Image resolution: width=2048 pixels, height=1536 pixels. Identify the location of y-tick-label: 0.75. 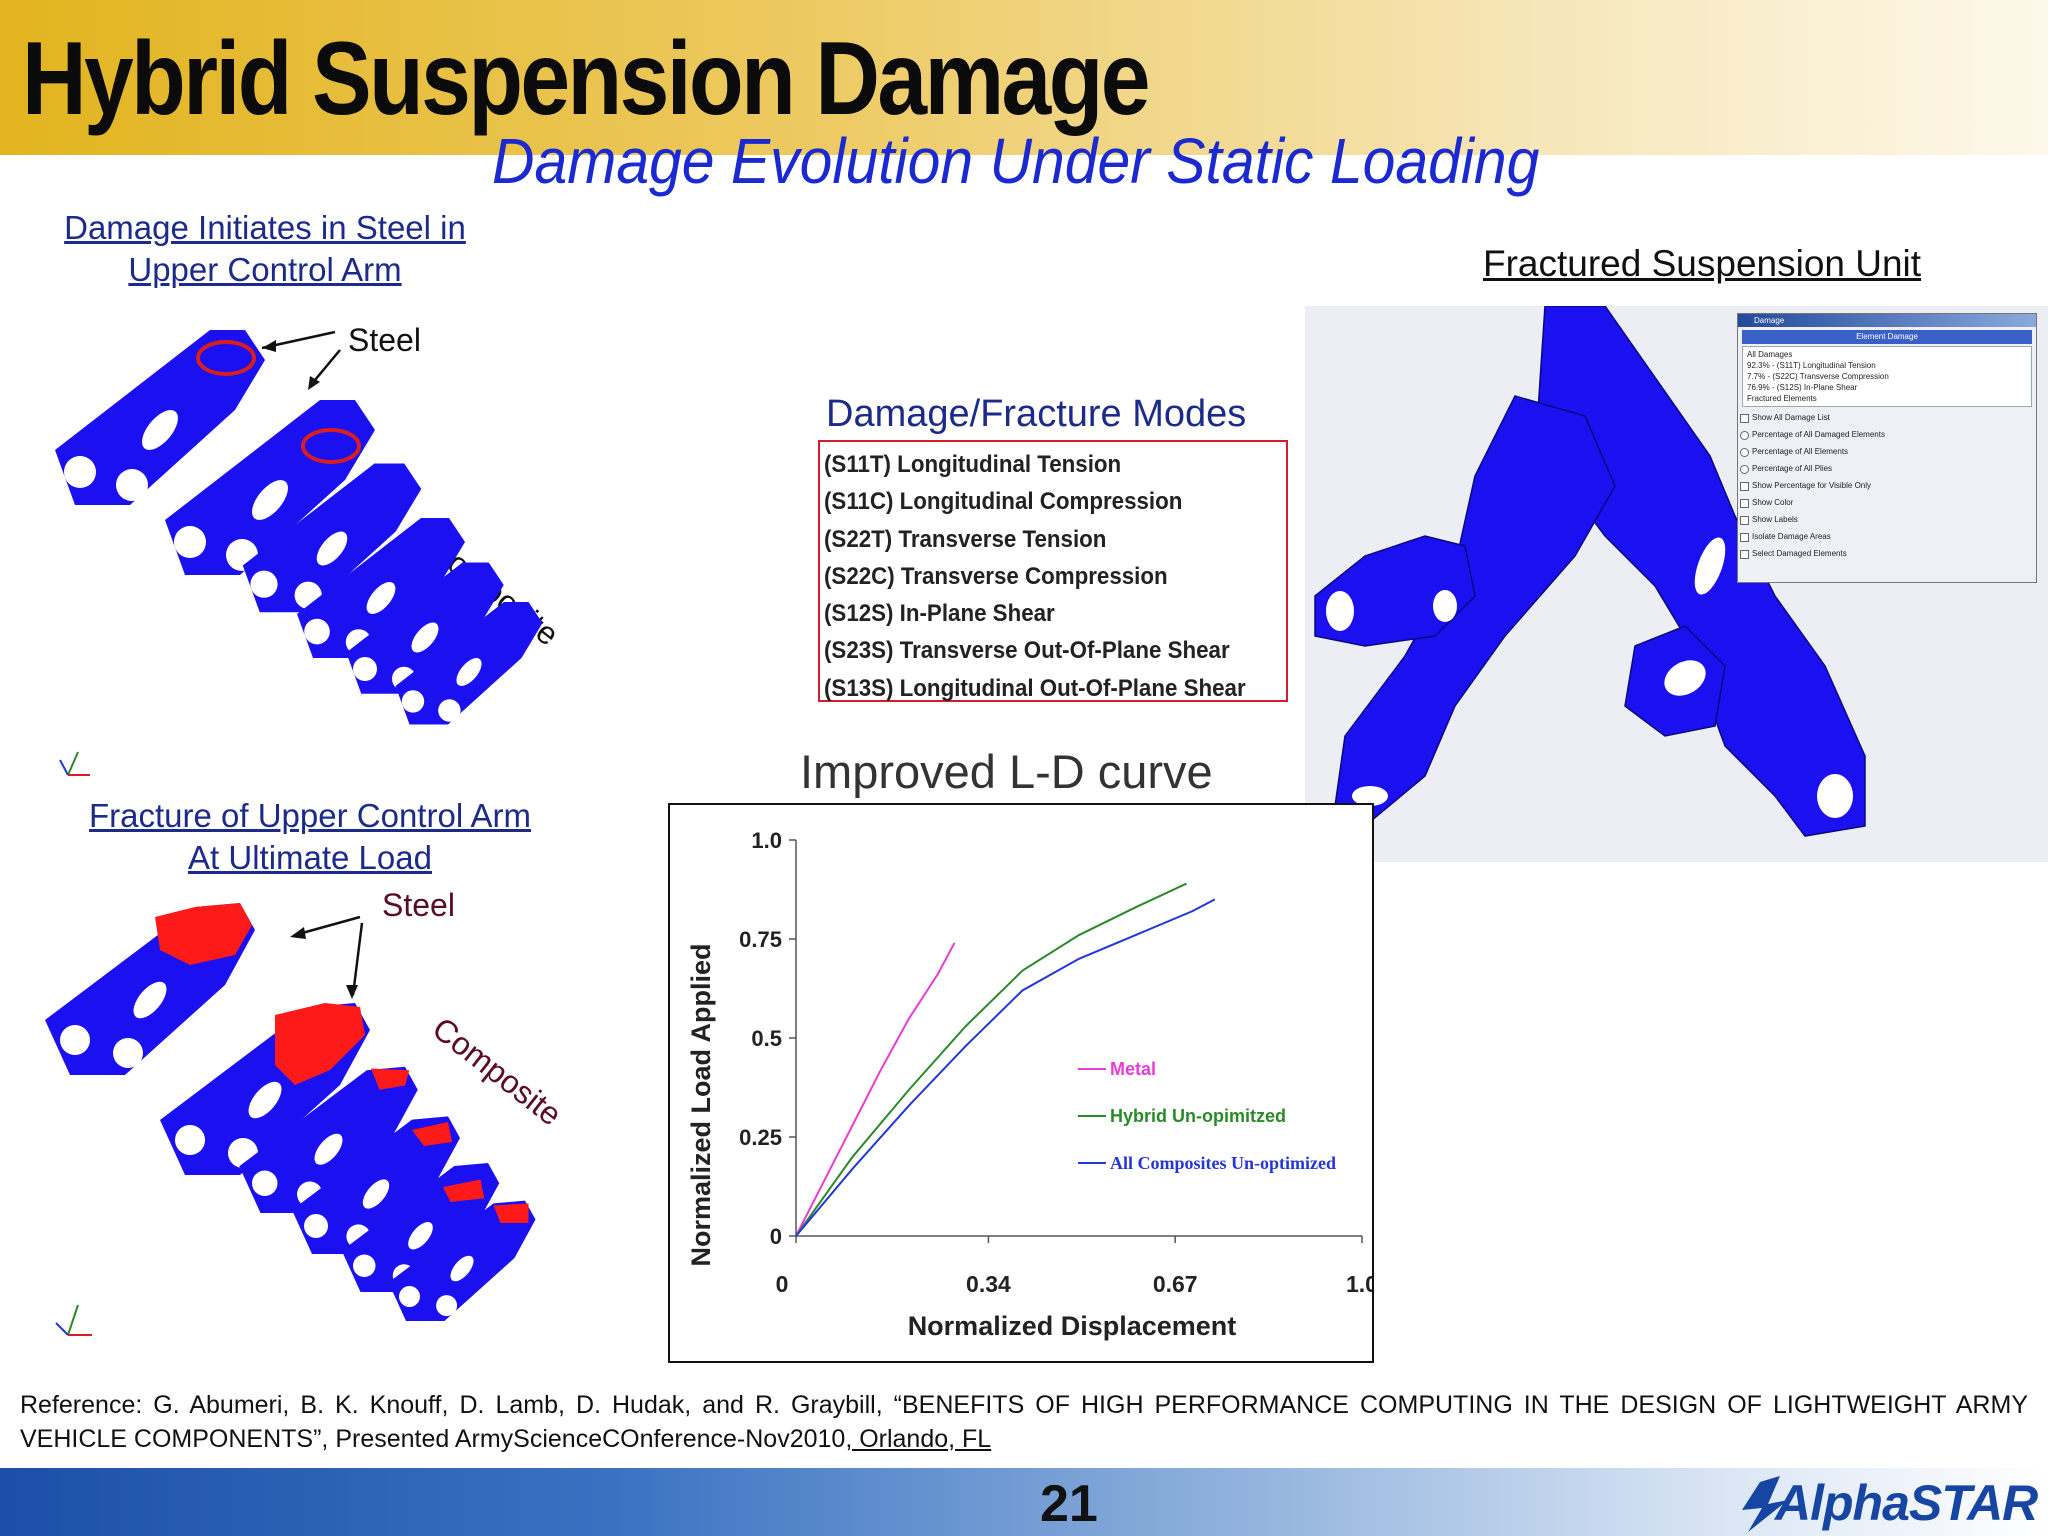
(760, 939).